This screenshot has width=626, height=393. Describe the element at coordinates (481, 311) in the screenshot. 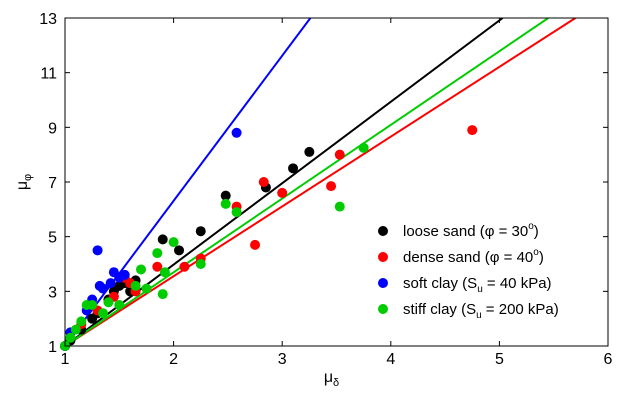

I see `legend-label-3: stiff clay (Su = 200 kPa)` at that location.